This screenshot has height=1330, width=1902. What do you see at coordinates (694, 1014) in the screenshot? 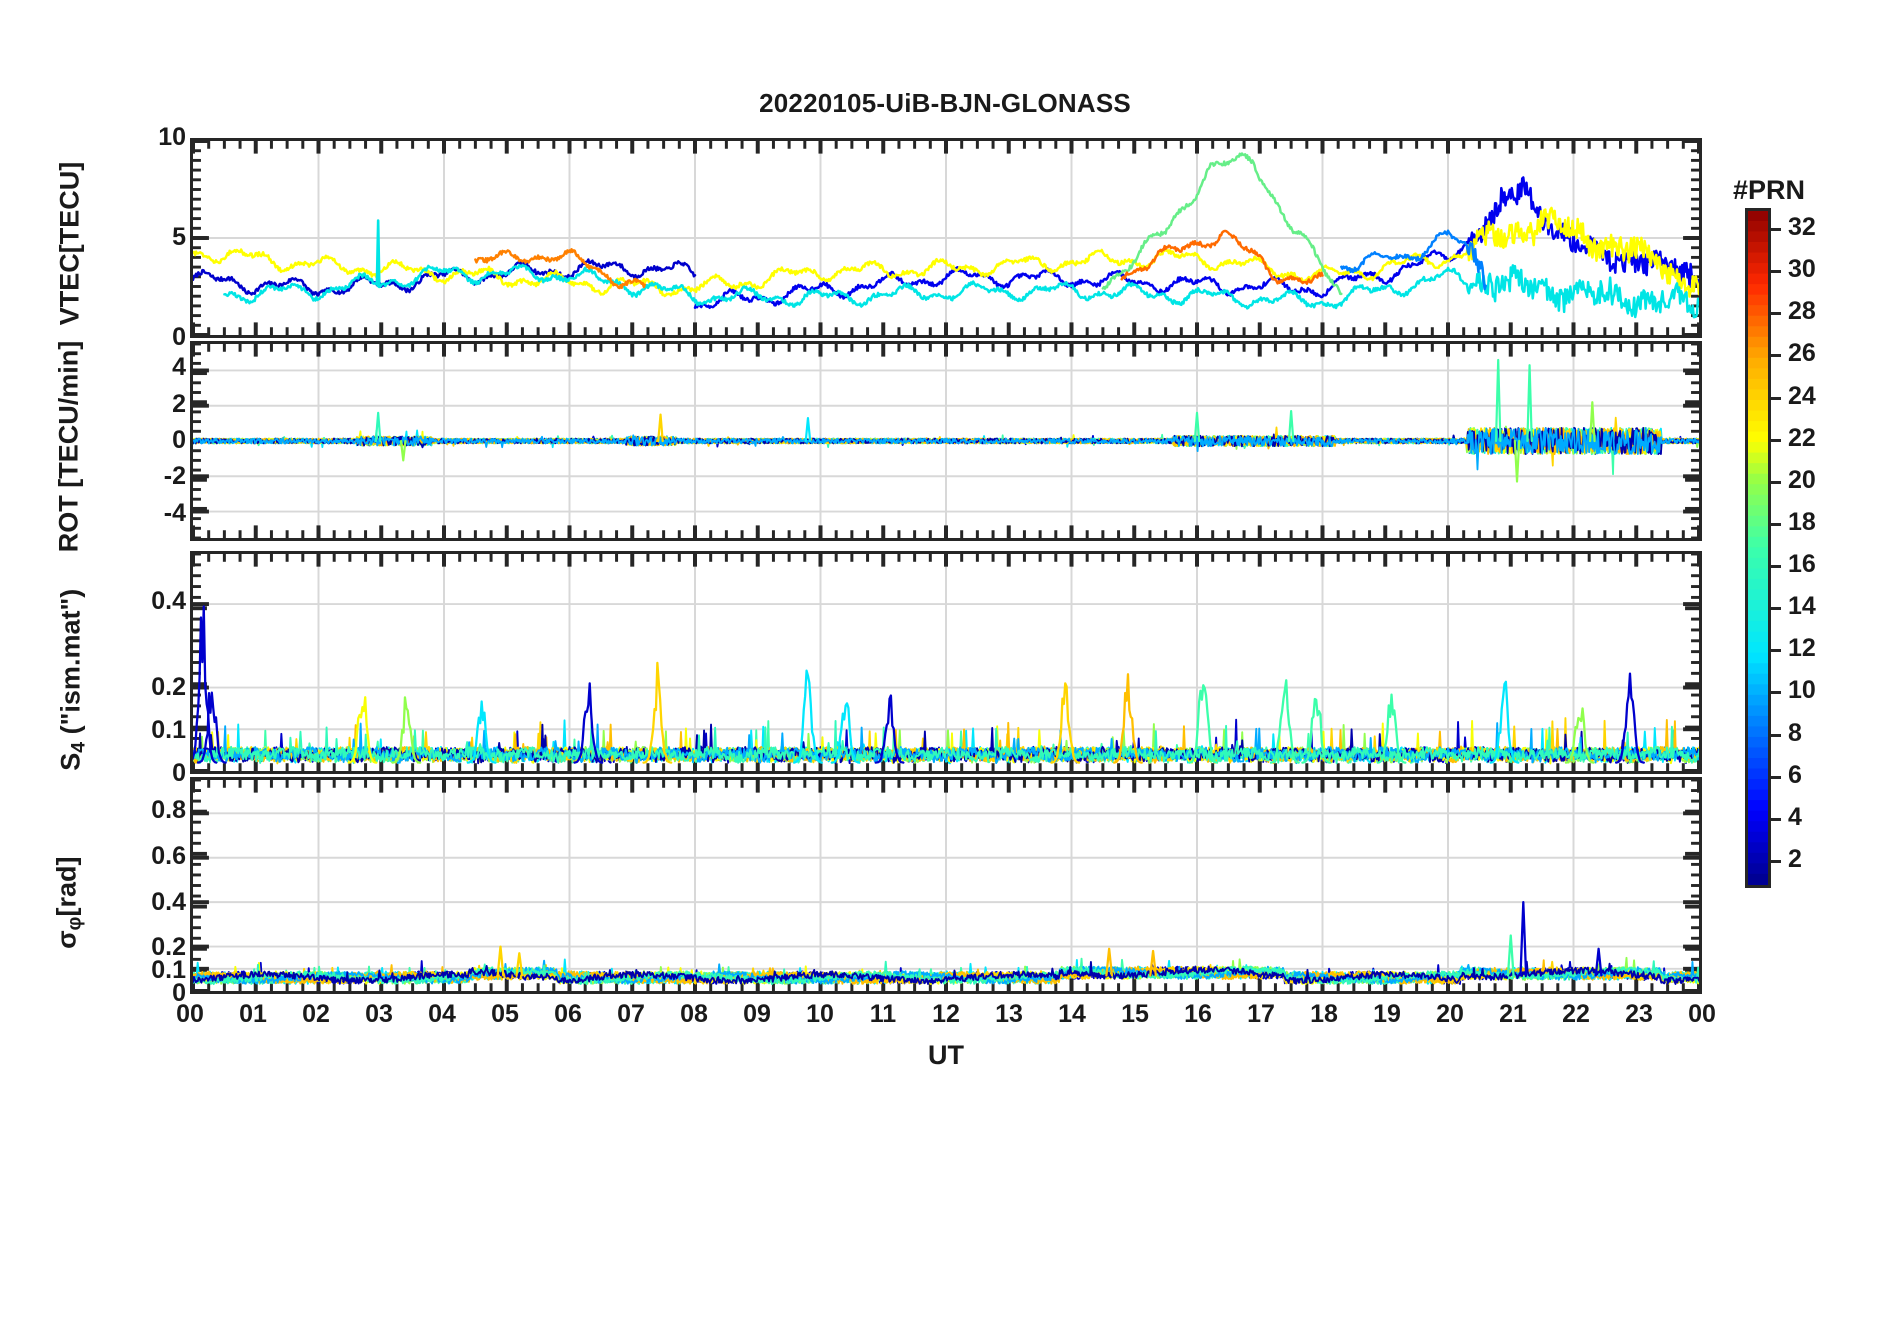
I see `x-tick-label-8: 08` at bounding box center [694, 1014].